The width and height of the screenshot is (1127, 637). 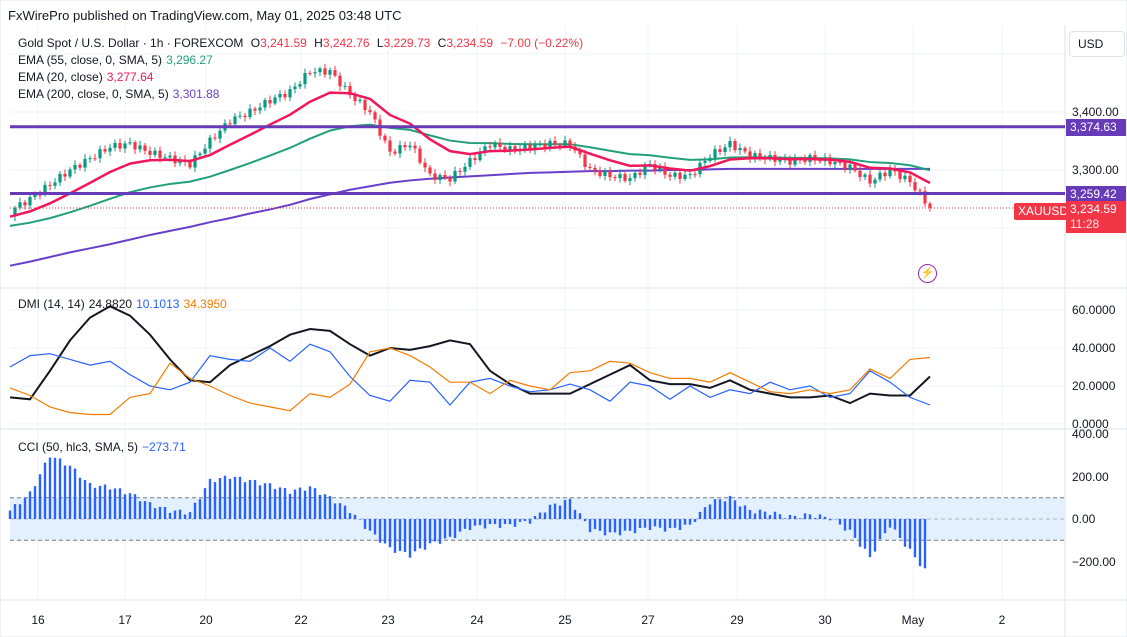 I want to click on minus-di-line, so click(x=470, y=381).